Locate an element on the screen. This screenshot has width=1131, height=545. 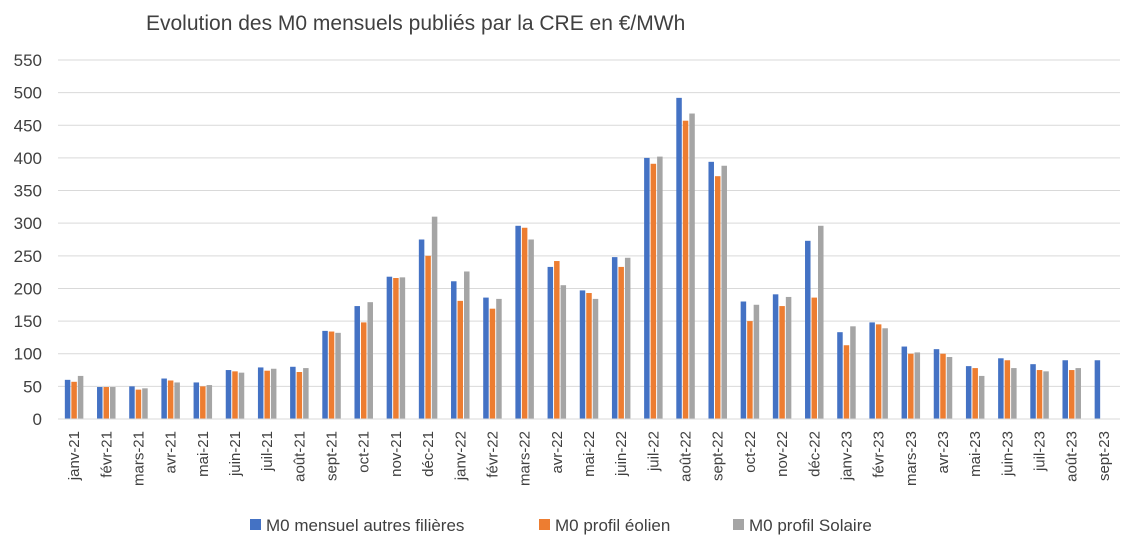
x-tick-label: janv-22 is located at coordinates (460, 456).